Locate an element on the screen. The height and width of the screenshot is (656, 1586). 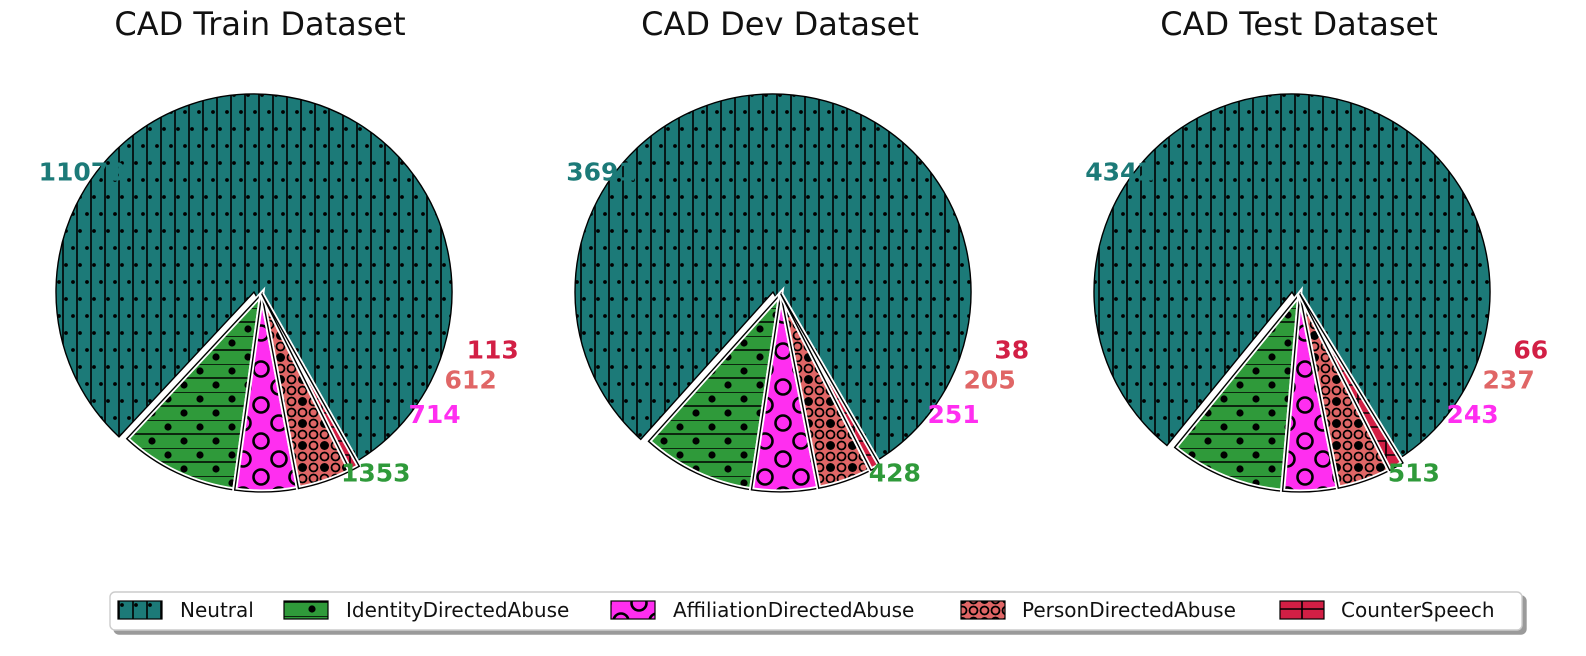
slice-value-label-neutral: 11073 is located at coordinates (82, 172).